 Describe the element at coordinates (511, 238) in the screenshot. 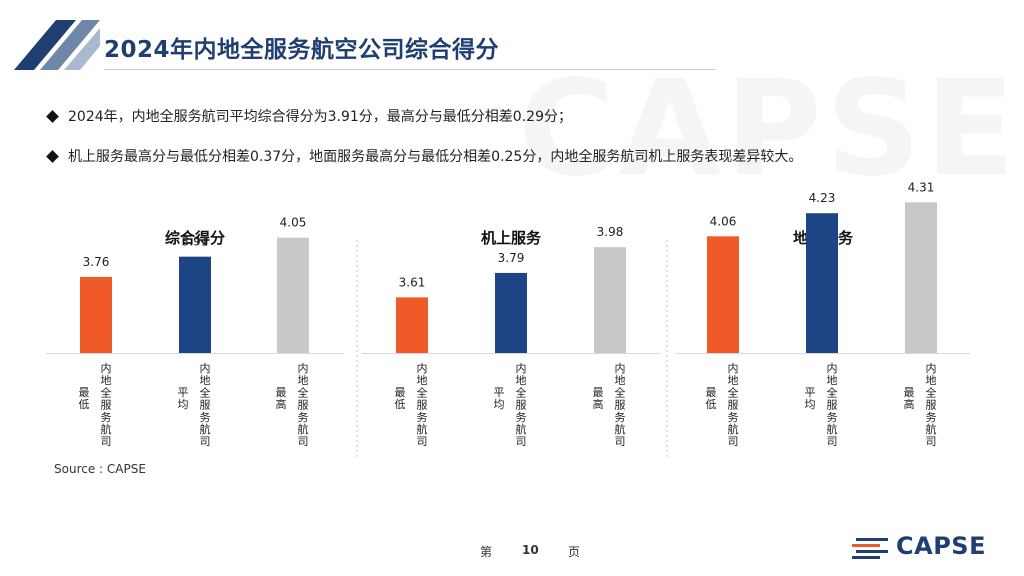

I see `chart-title: 机上服务` at that location.